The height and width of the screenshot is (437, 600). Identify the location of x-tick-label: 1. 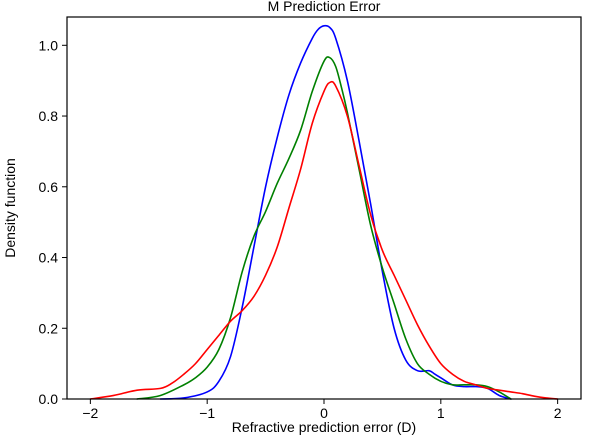
(441, 413).